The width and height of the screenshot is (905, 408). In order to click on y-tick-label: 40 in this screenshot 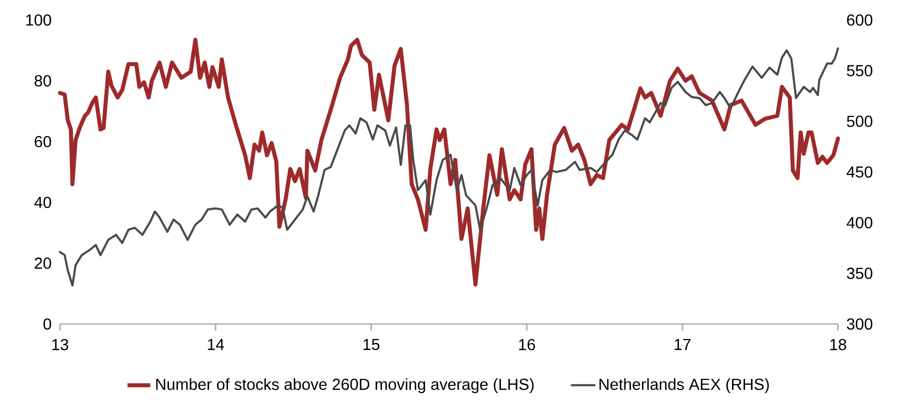, I will do `click(43, 202)`.